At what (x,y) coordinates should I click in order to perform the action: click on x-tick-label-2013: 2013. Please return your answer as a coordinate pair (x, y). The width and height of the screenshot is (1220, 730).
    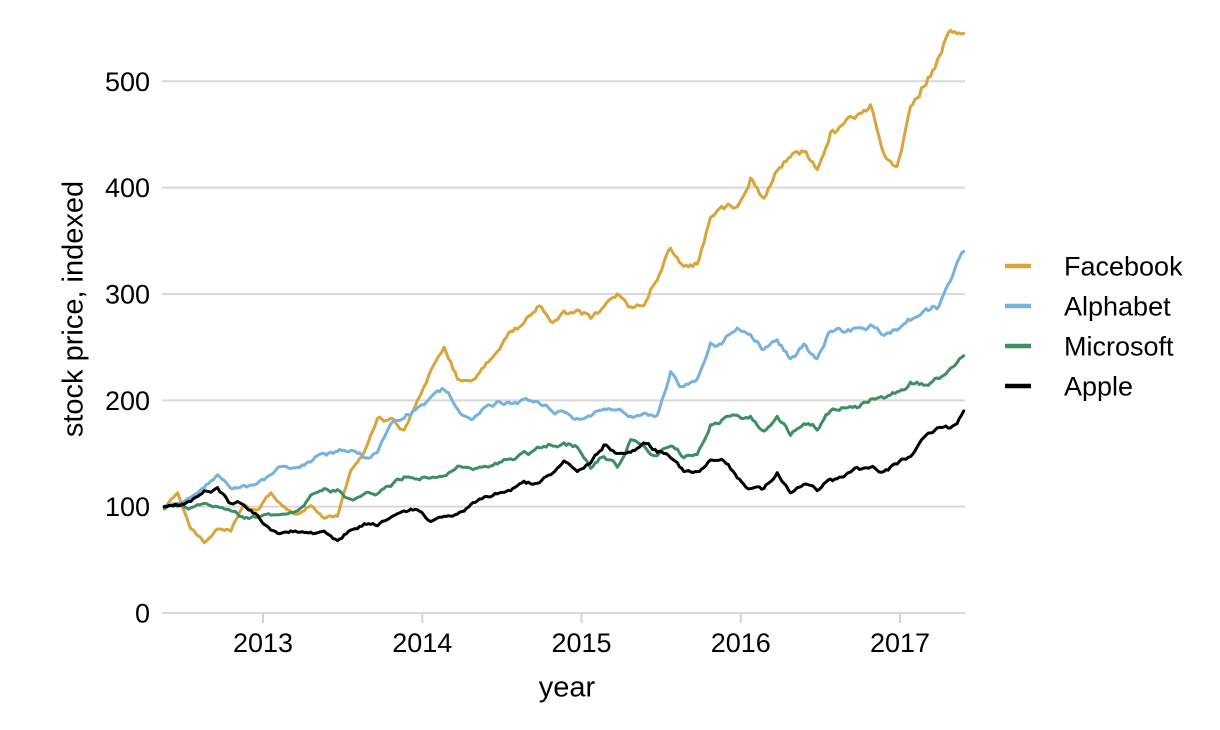
    Looking at the image, I should click on (263, 643).